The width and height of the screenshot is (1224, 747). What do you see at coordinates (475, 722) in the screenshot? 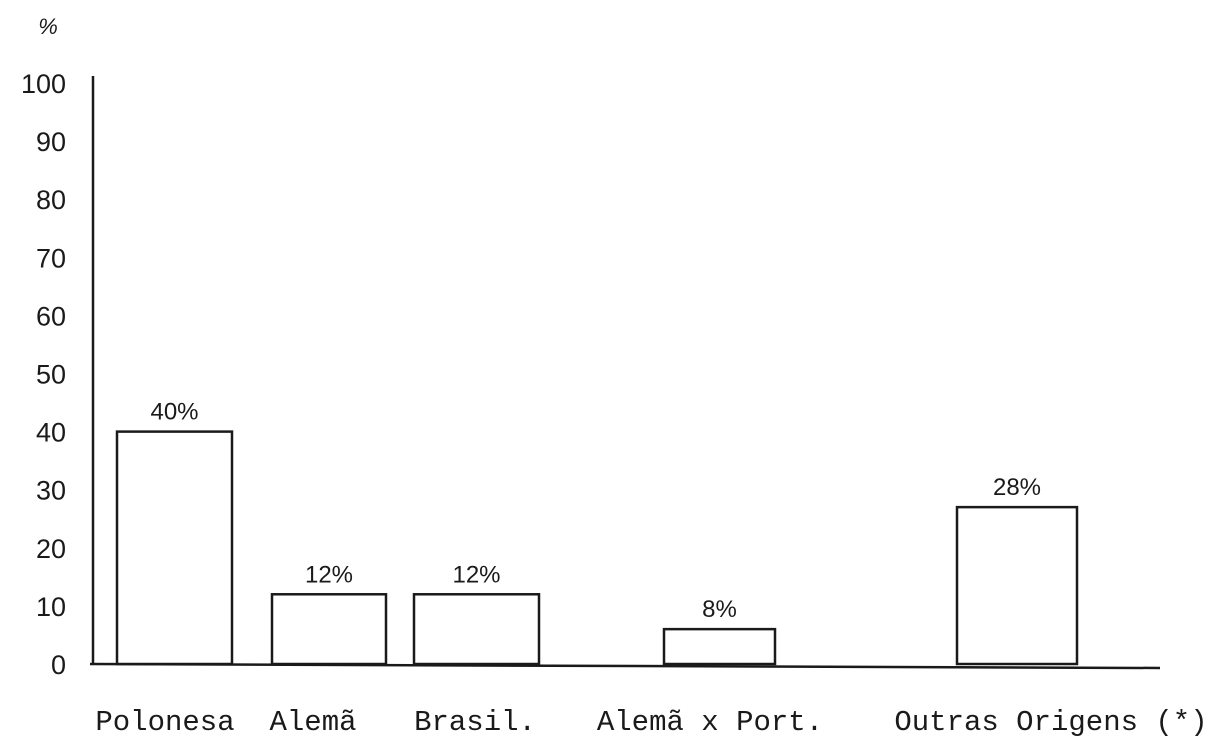
I see `category-label: Brasil.` at bounding box center [475, 722].